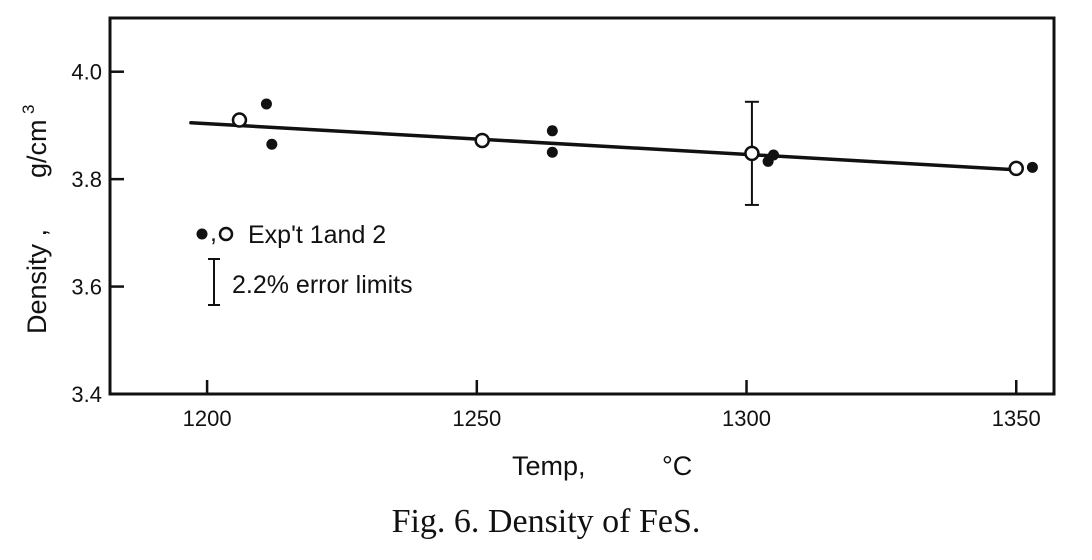  I want to click on x-tick-label: 1200, so click(207, 418).